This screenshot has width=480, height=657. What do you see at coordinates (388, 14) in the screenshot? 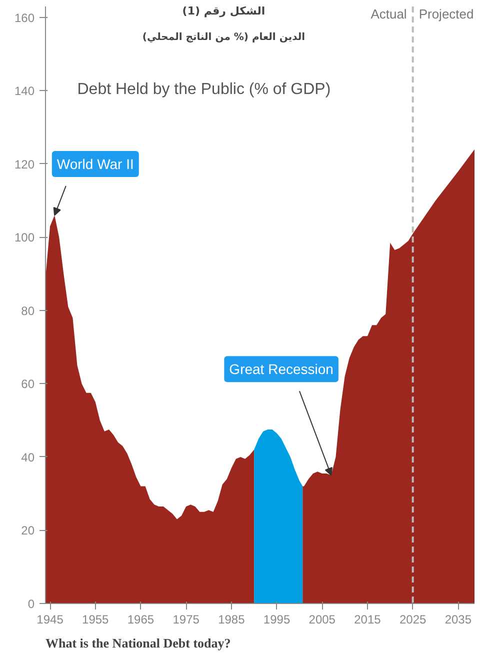
I see `annotation: Actual` at bounding box center [388, 14].